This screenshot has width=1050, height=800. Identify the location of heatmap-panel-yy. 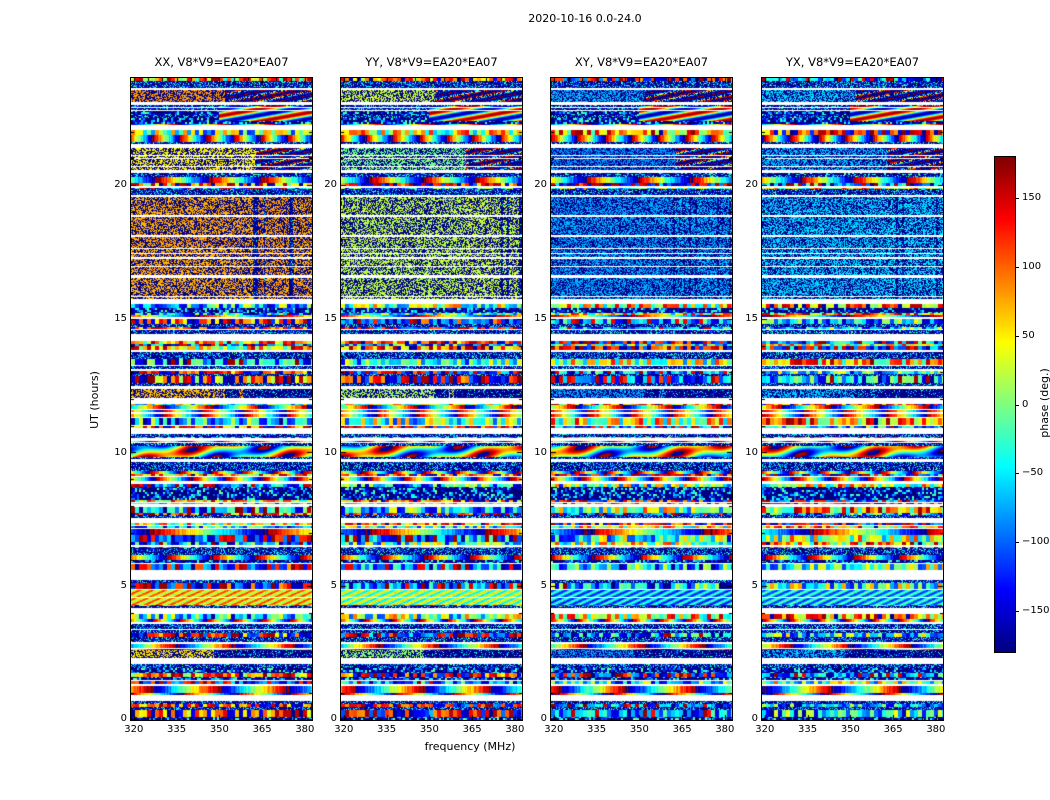
(431, 399).